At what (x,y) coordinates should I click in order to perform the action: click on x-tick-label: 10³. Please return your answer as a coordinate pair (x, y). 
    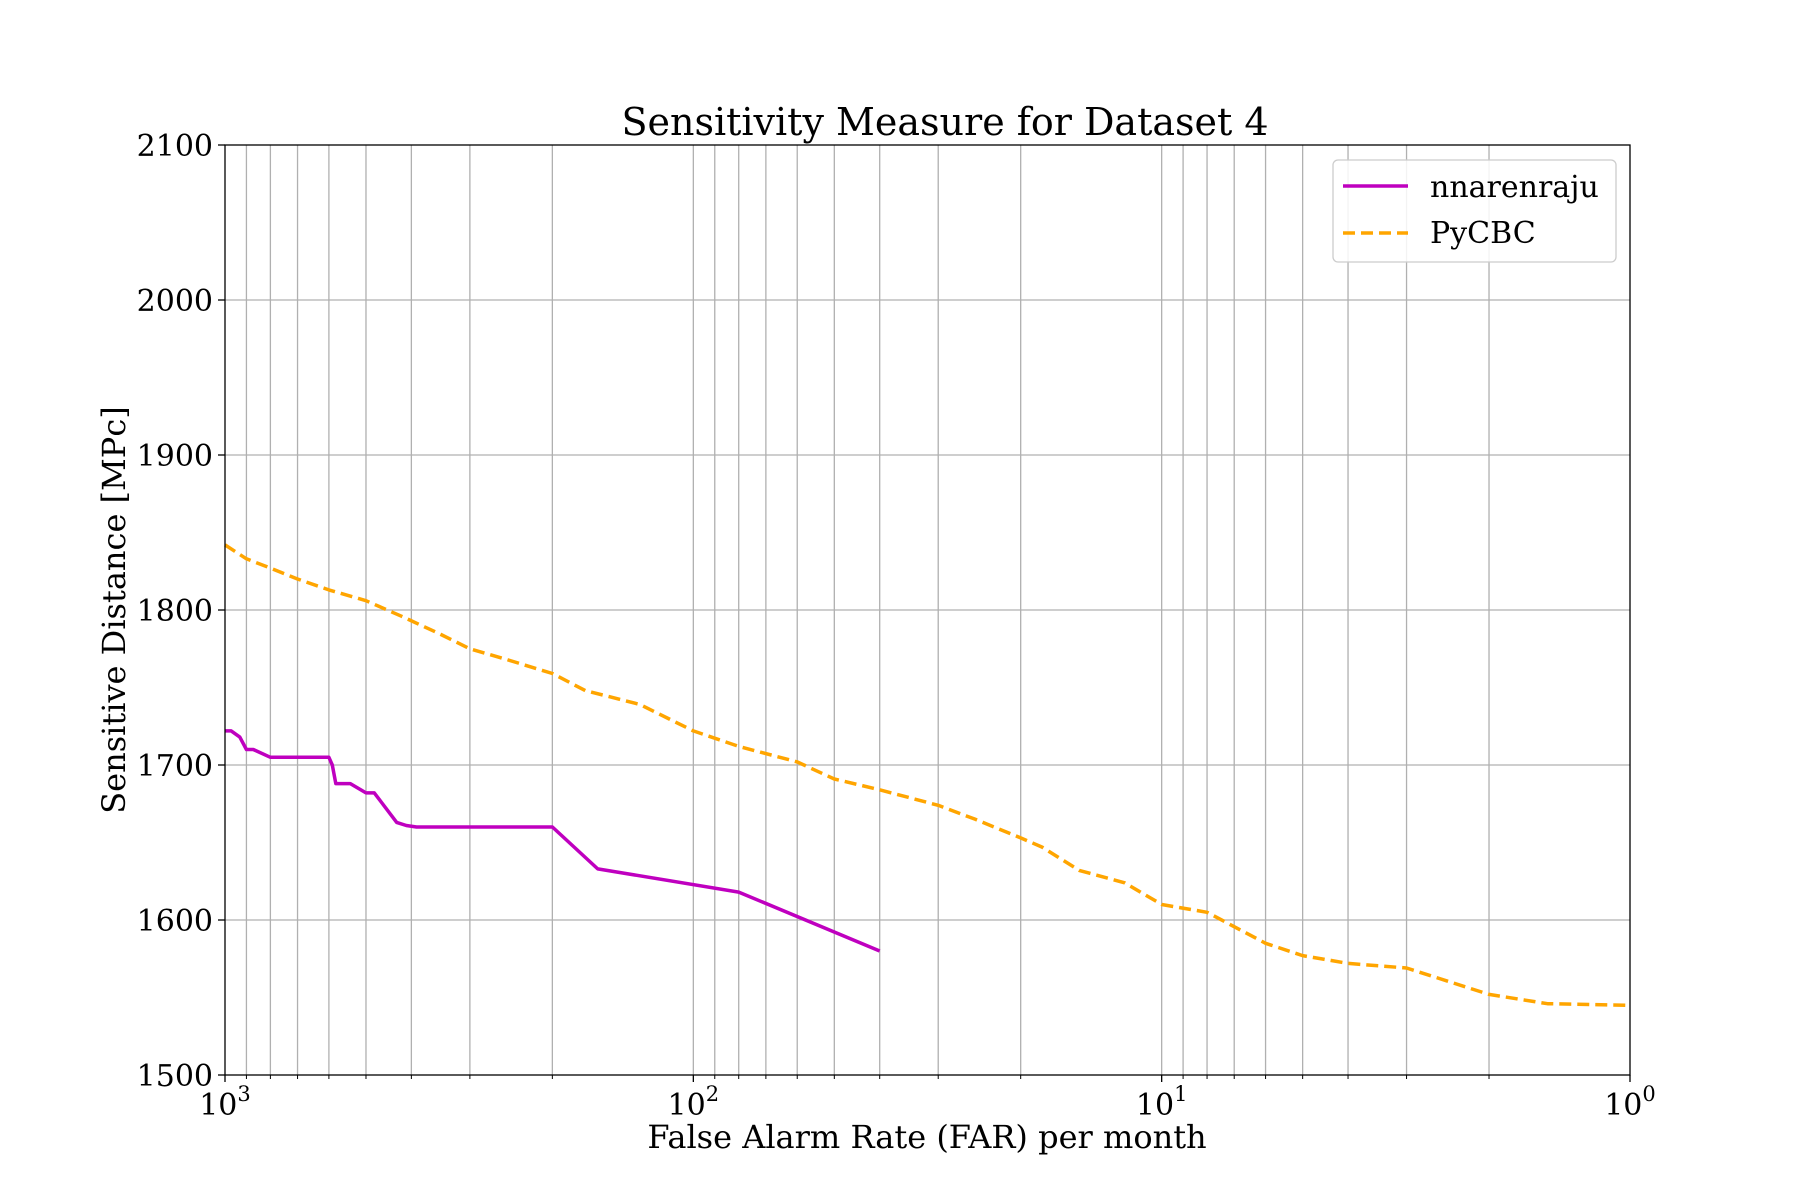
    Looking at the image, I should click on (225, 1102).